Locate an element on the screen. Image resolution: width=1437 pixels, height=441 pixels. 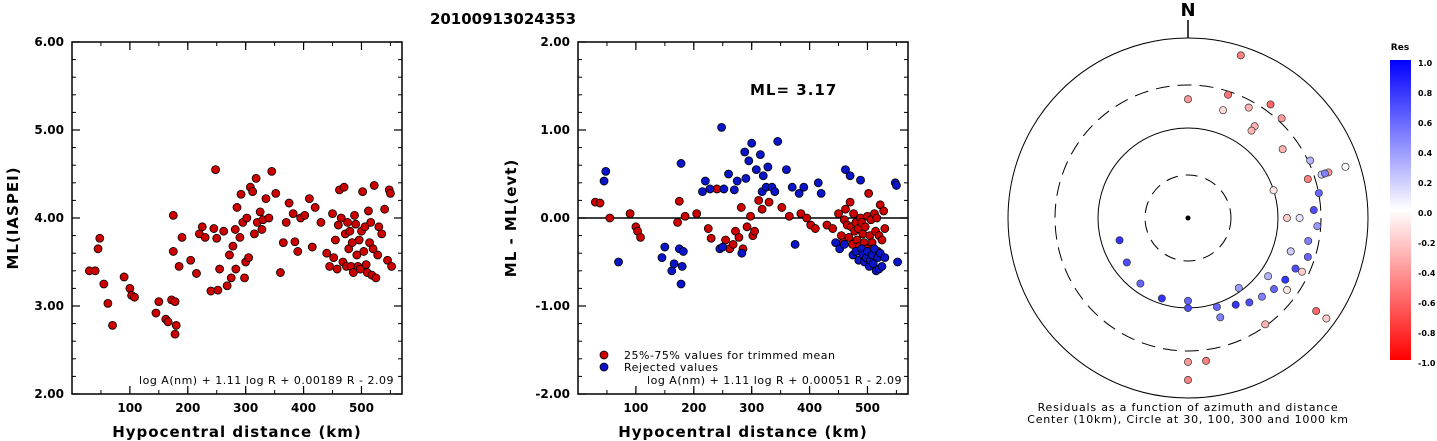
north-label: N is located at coordinates (1187, 10).